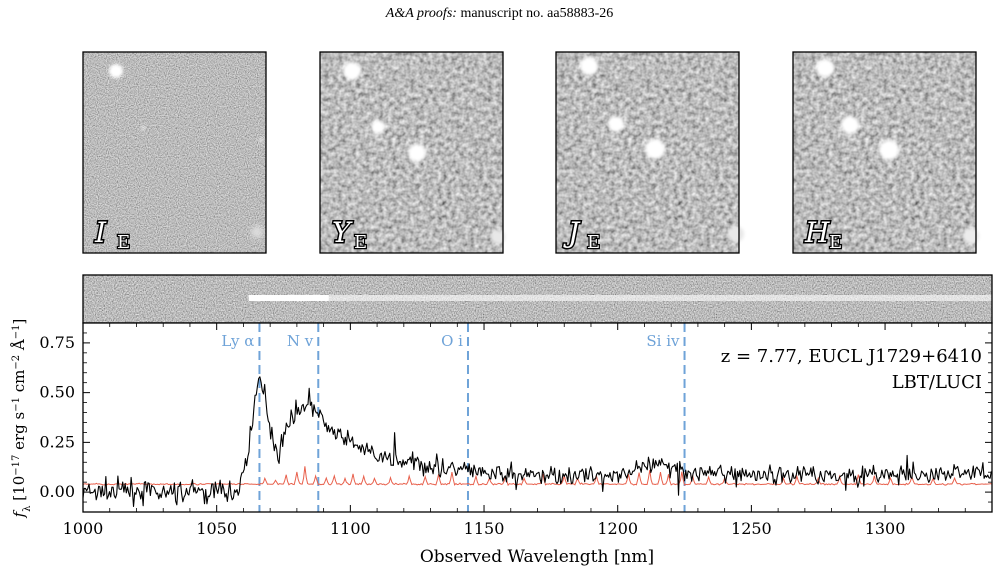 Image resolution: width=999 pixels, height=576 pixels. I want to click on ylabel-exp-c: −2, so click(16, 362).